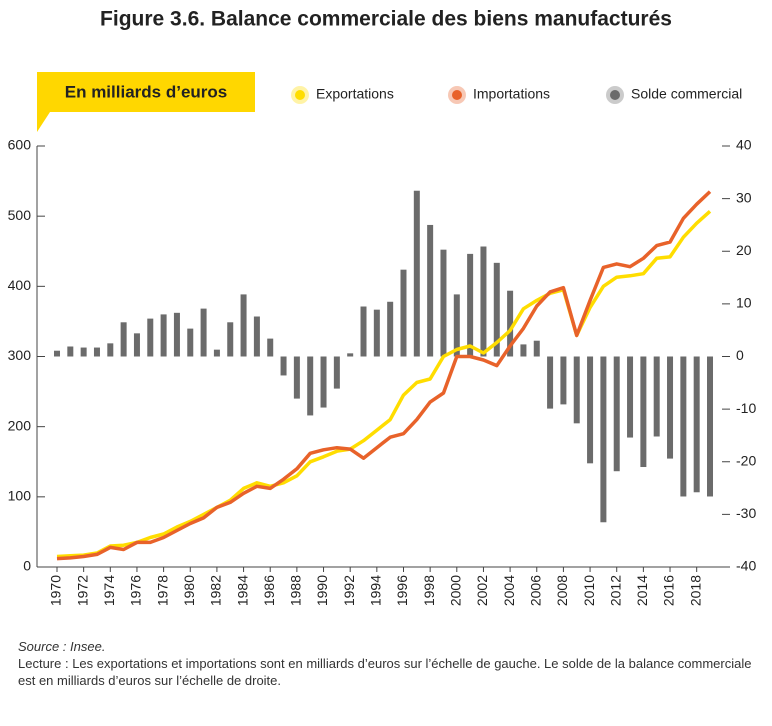 The height and width of the screenshot is (726, 772). Describe the element at coordinates (589, 590) in the screenshot. I see `x-tick-label: 2010` at that location.